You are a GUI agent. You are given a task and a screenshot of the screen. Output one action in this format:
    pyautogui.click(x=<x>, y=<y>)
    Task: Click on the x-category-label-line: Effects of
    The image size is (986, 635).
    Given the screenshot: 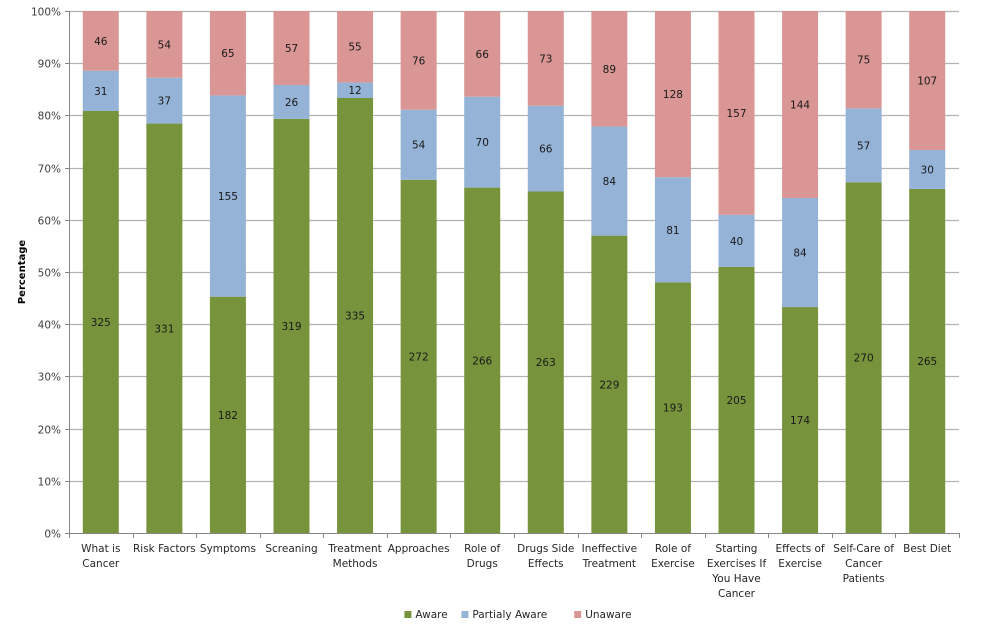 What is the action you would take?
    pyautogui.click(x=799, y=549)
    